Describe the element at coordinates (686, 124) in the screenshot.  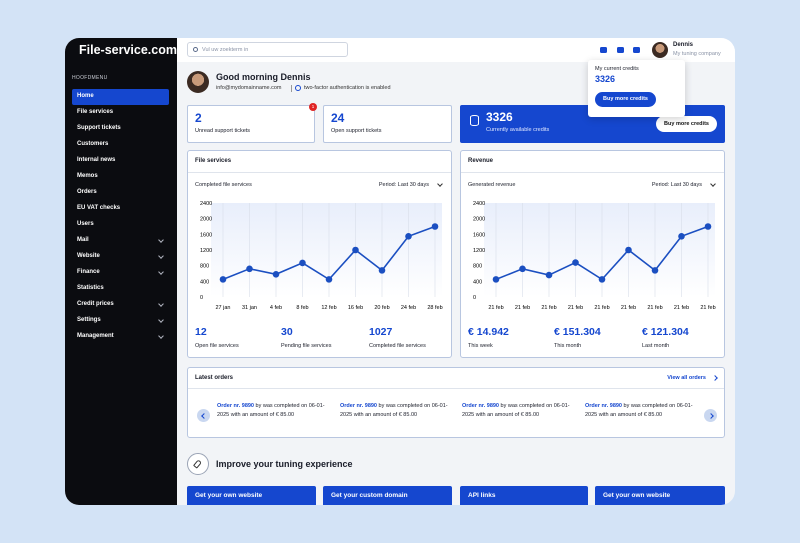
I see `buy-credits-button: Buy more credits` at that location.